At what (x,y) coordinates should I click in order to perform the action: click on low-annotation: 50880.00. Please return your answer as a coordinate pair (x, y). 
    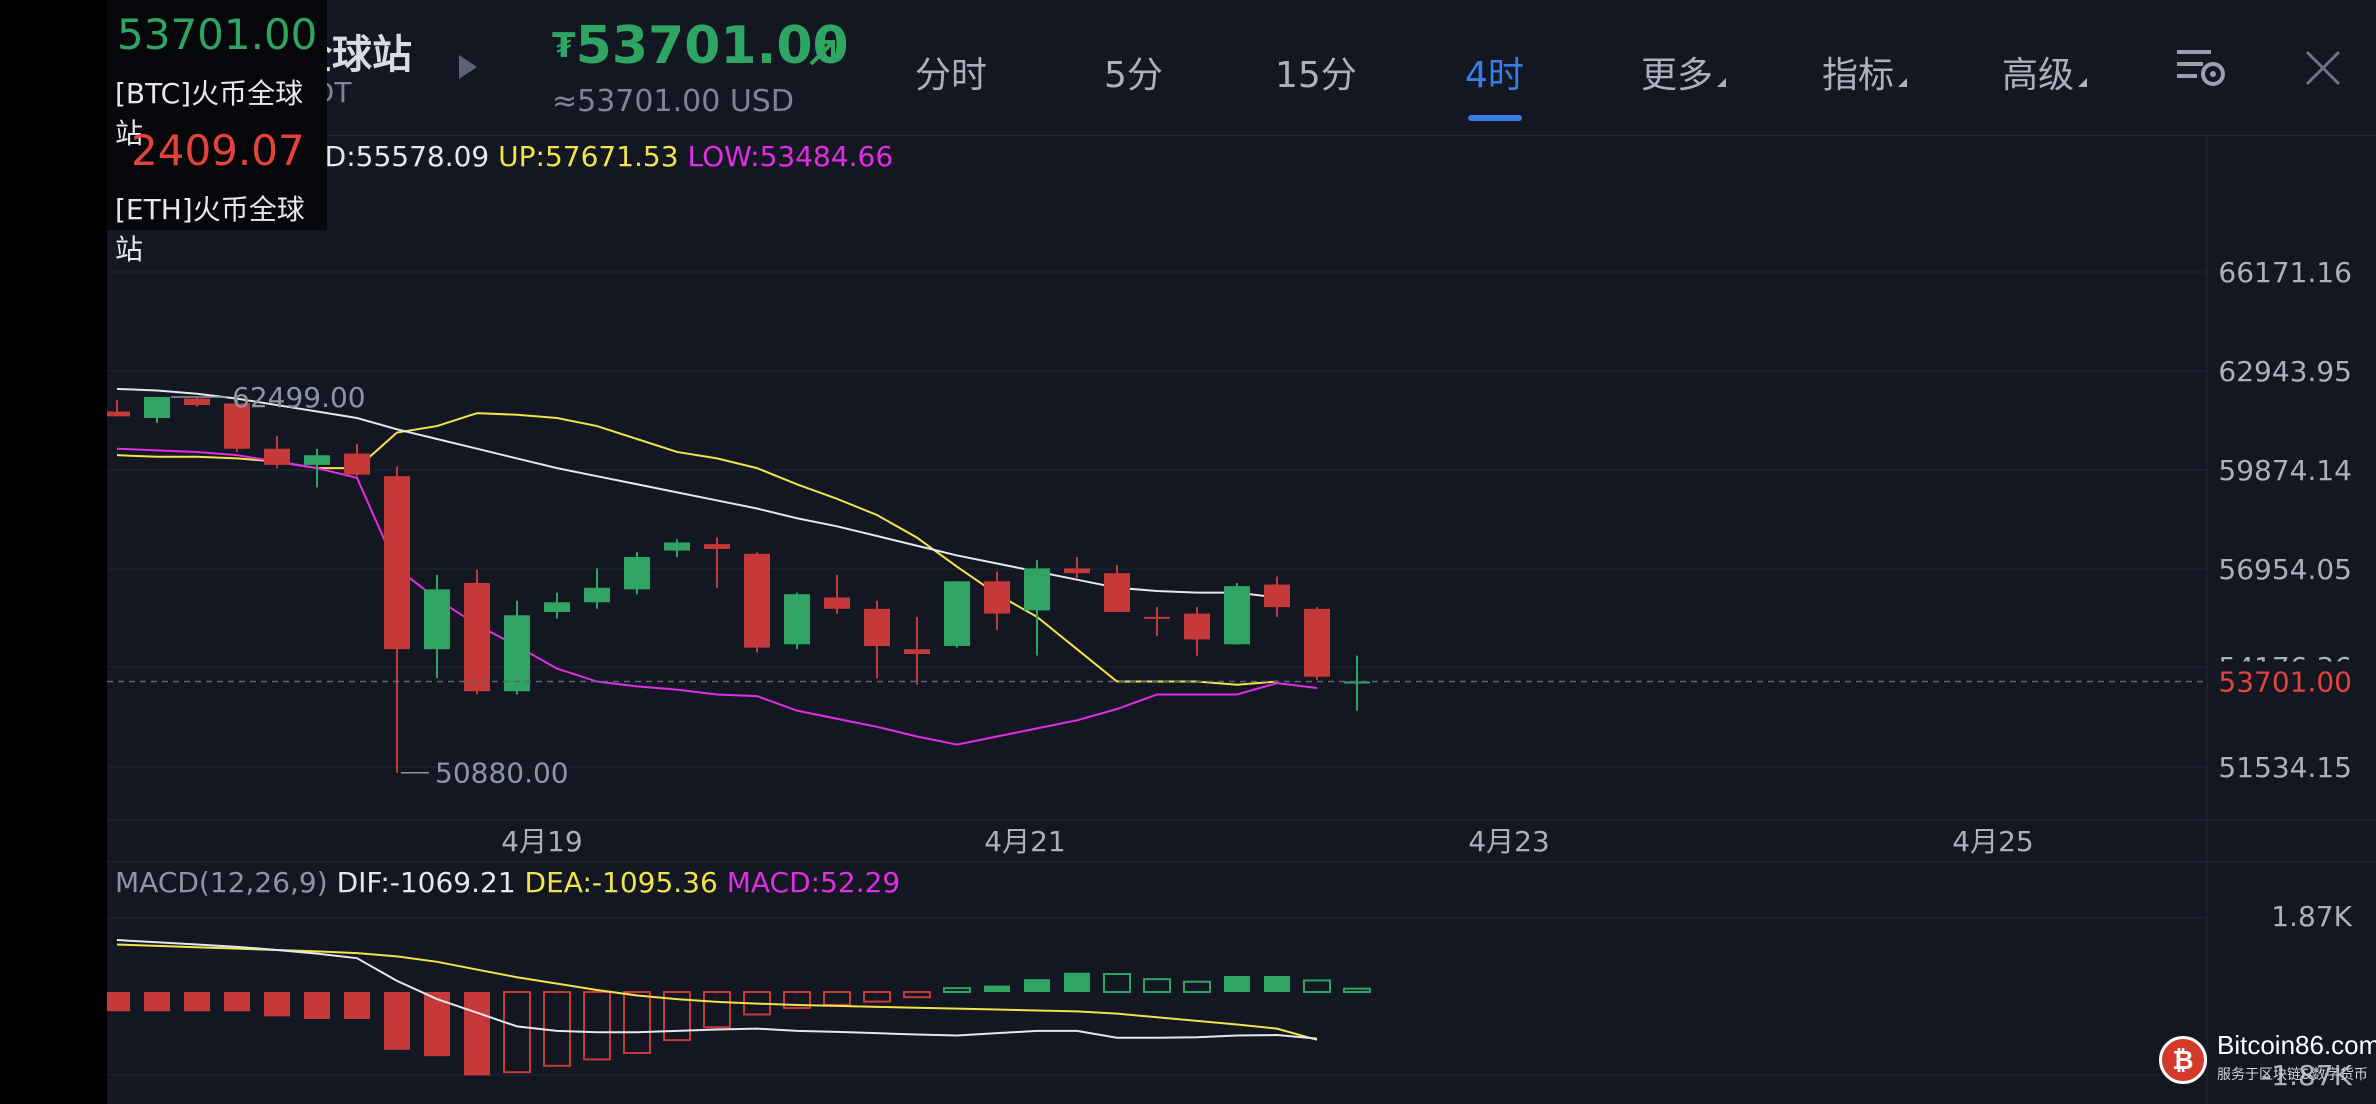
    Looking at the image, I should click on (502, 773).